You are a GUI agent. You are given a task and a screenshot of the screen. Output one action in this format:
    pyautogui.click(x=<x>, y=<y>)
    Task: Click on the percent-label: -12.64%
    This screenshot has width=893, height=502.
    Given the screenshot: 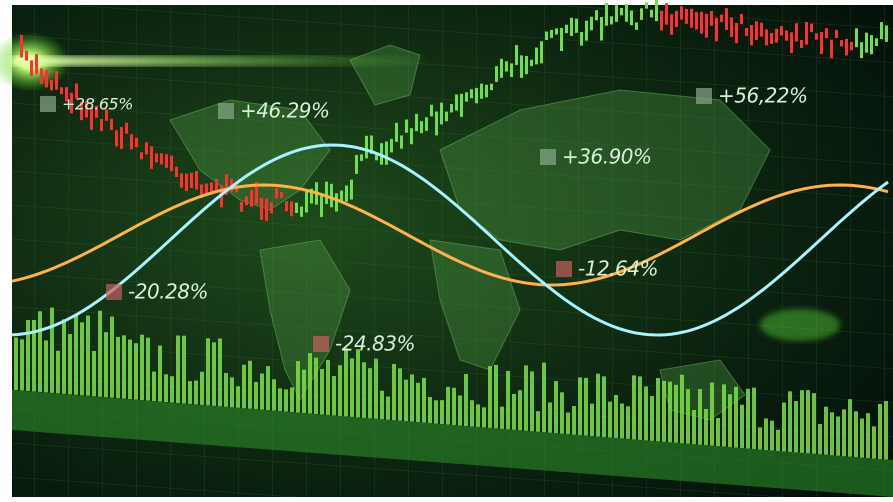 What is the action you would take?
    pyautogui.click(x=618, y=269)
    